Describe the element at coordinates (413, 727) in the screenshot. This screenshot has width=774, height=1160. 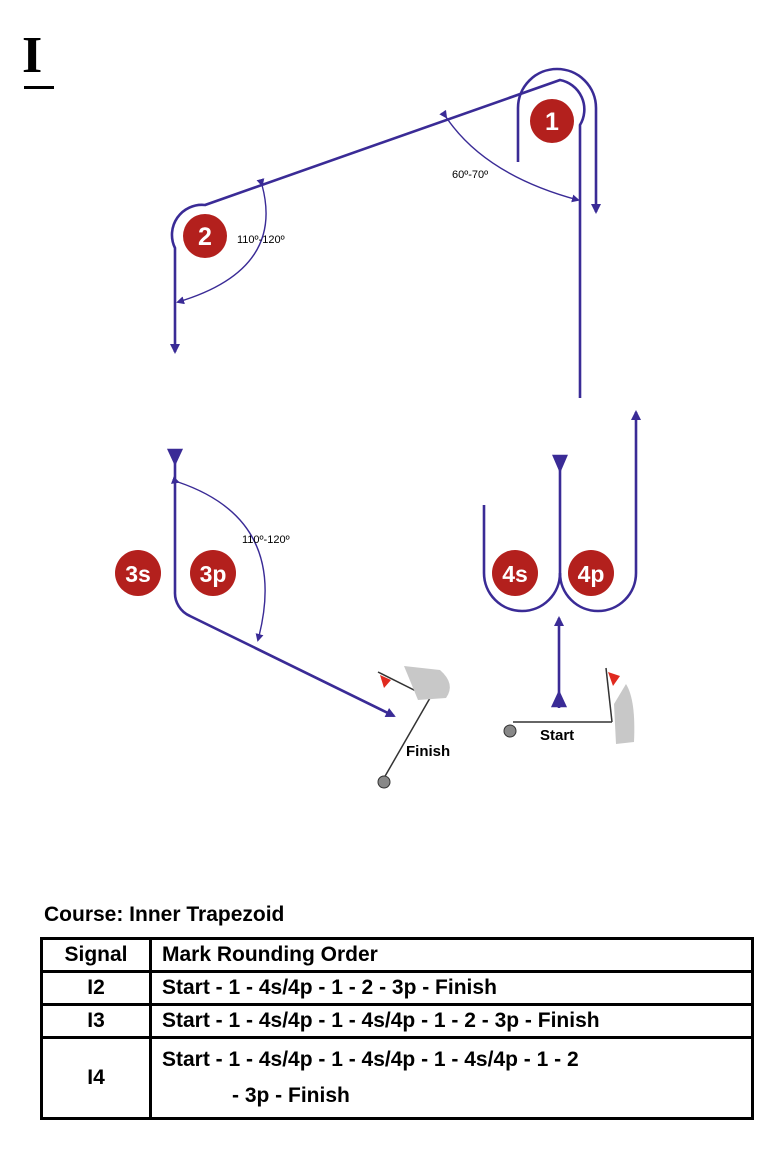
I see `finish-line: Finish` at that location.